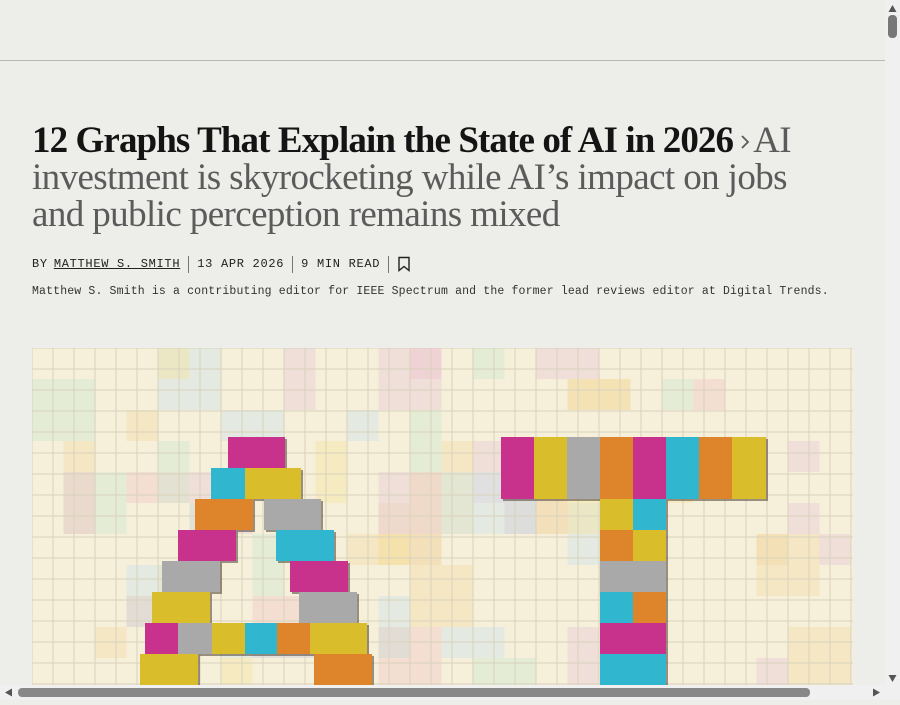 This screenshot has width=900, height=705. I want to click on vertical-scrollbar, so click(892, 350).